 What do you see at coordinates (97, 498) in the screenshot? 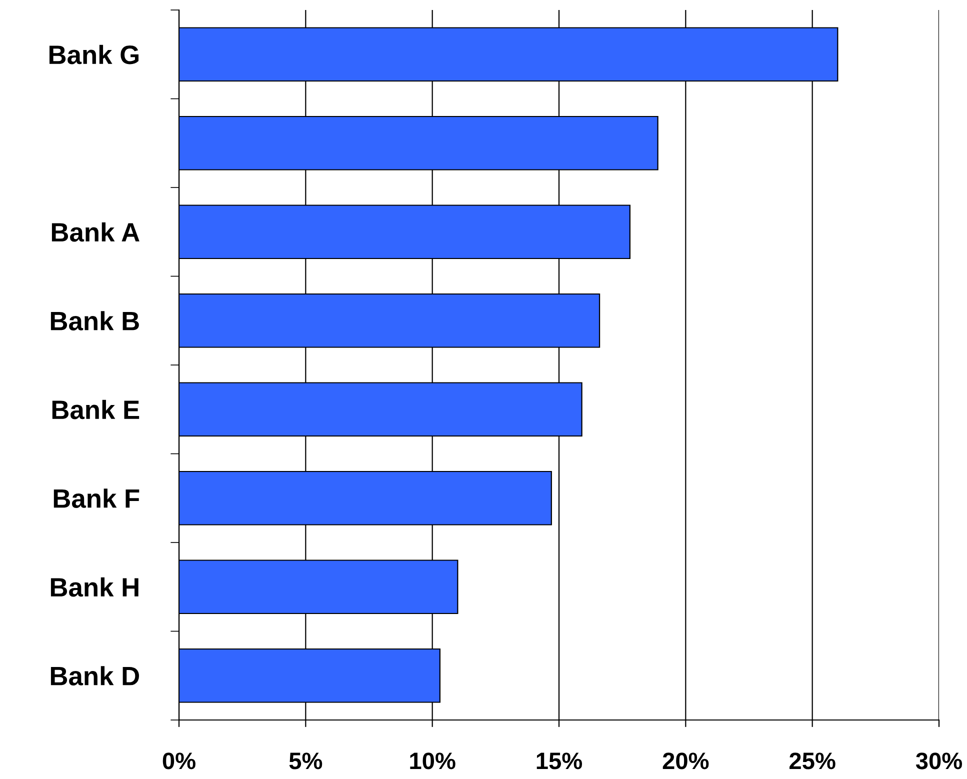
I see `y-tick-label: Bank F` at bounding box center [97, 498].